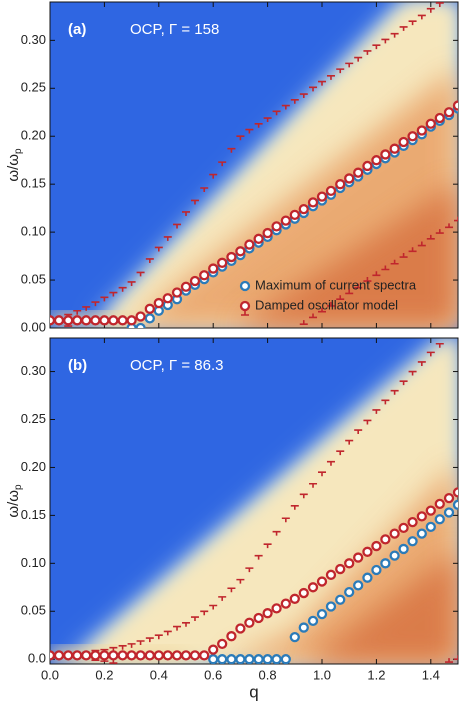 The height and width of the screenshot is (708, 463). Describe the element at coordinates (174, 29) in the screenshot. I see `annotation: OCP, Γ = 158` at that location.